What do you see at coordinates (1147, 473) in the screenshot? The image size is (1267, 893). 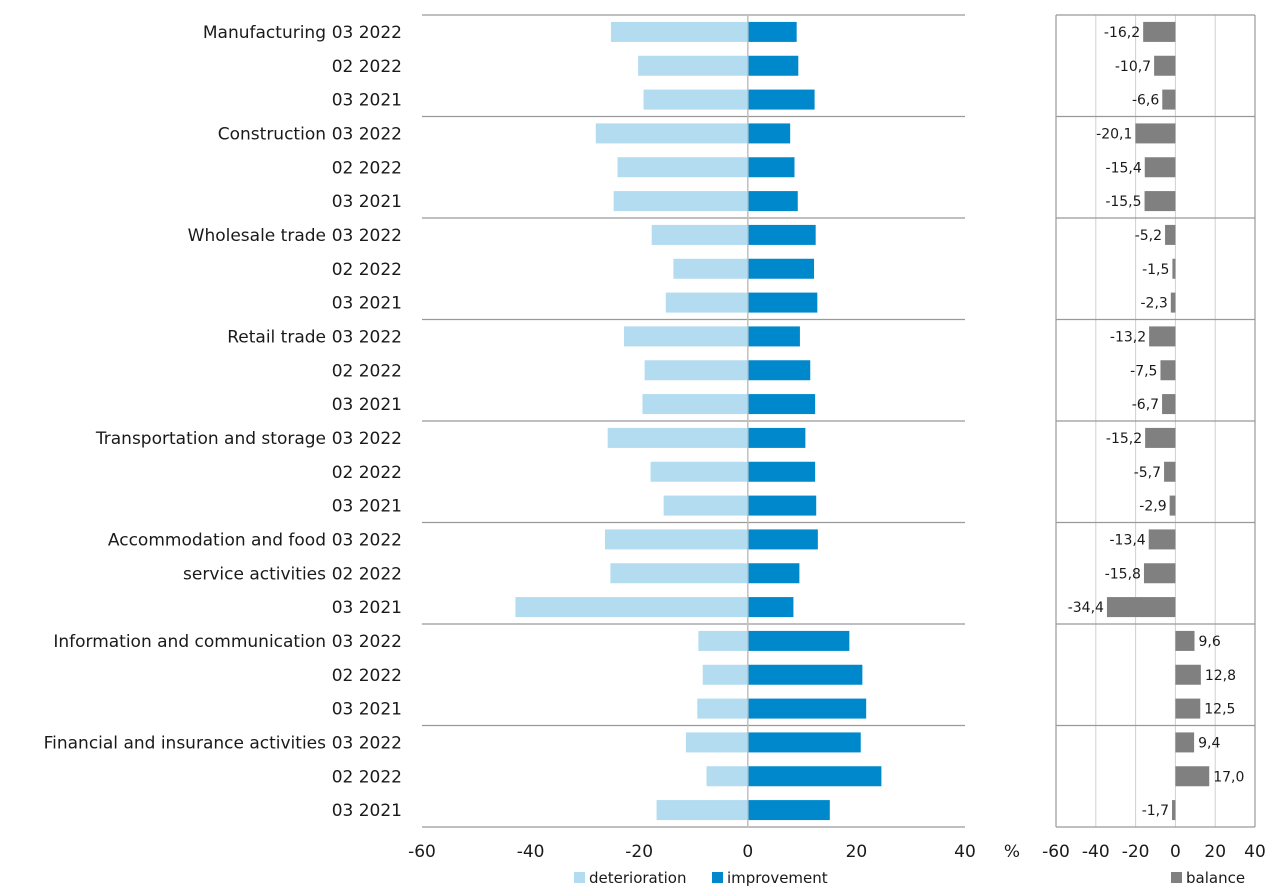 I see `balance-label: -5,7` at bounding box center [1147, 473].